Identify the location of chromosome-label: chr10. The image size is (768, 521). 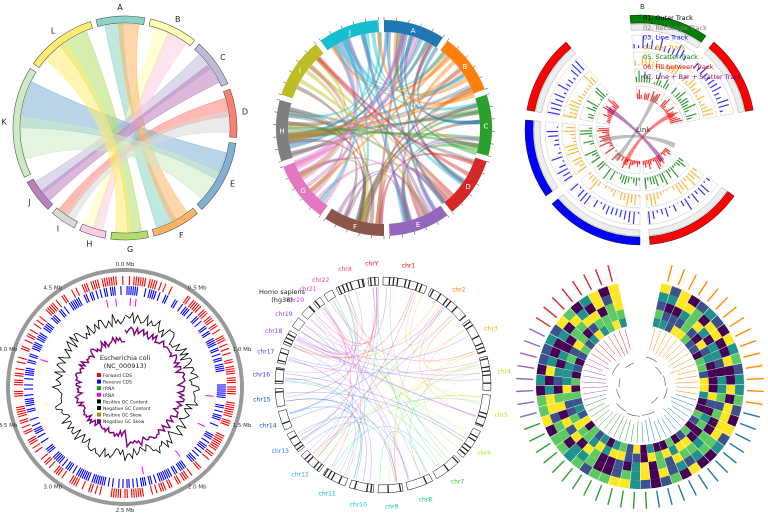
(358, 504).